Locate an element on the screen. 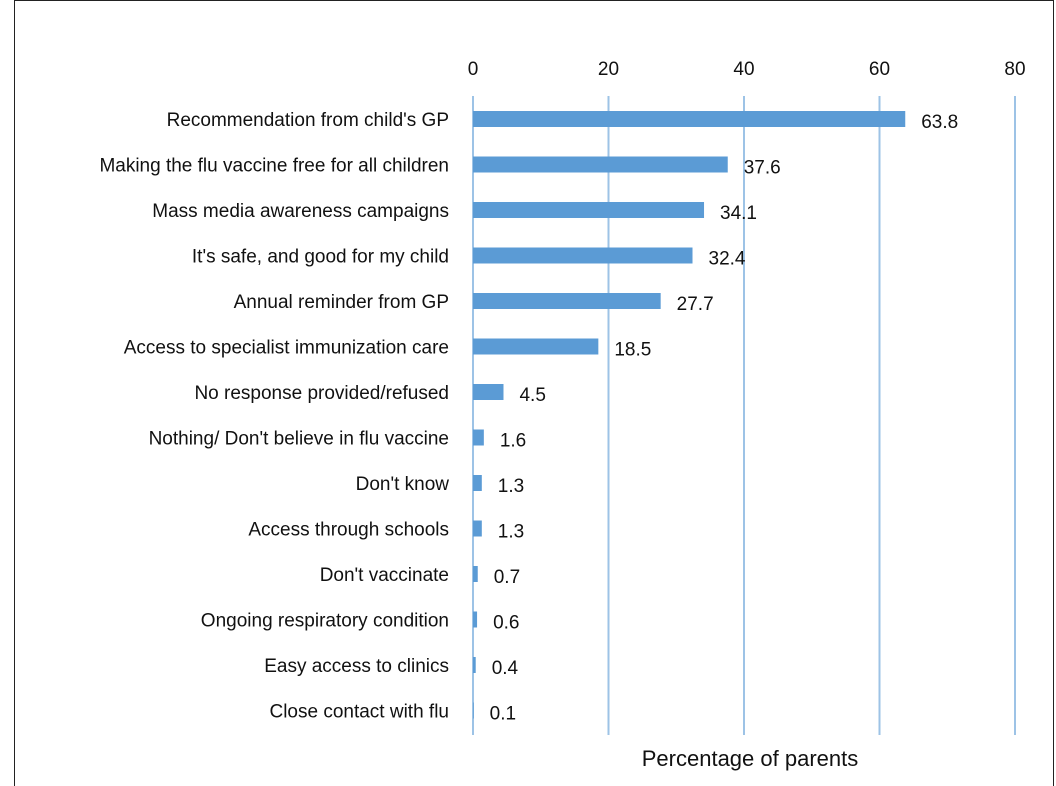  value-label: 0.4 is located at coordinates (505, 668).